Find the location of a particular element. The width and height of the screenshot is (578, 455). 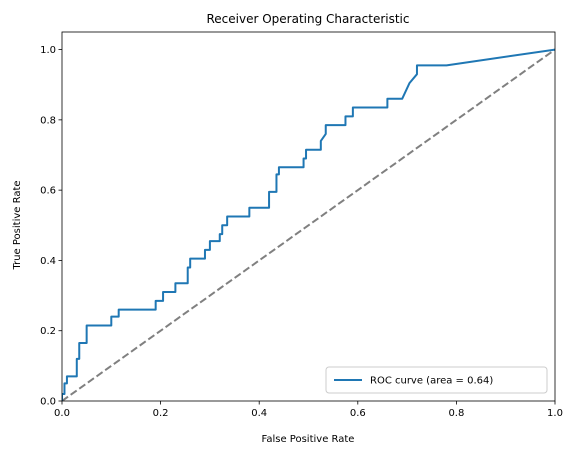

x-axis-label: False Positive Rate is located at coordinates (308, 439).